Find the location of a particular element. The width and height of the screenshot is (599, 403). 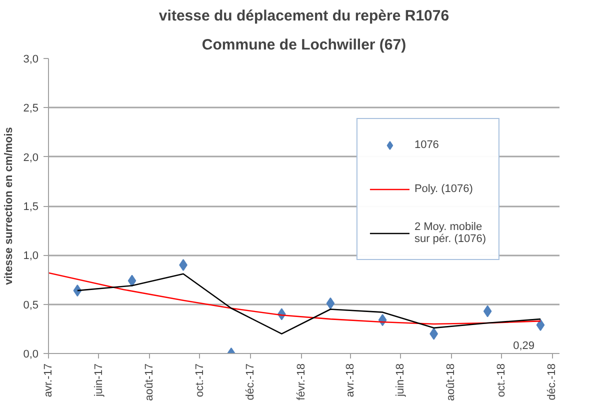

data-label: 0,29 is located at coordinates (523, 346).